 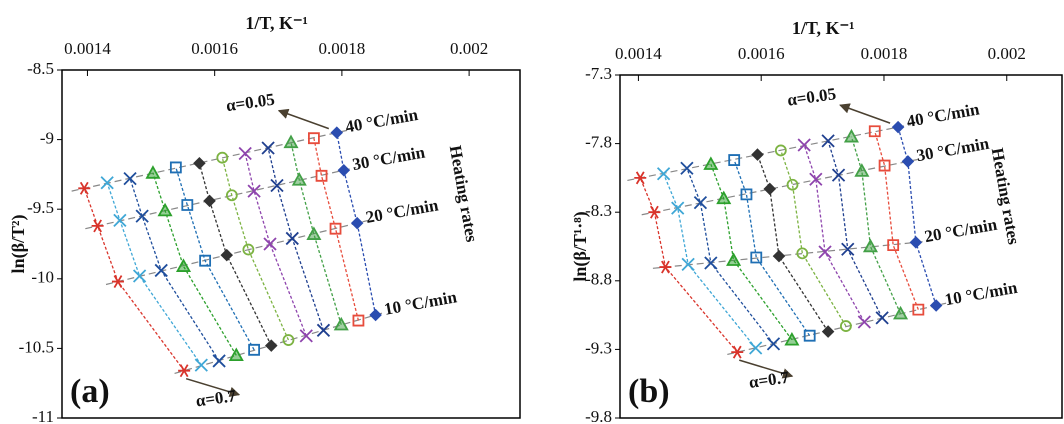 I want to click on y-tick-label: -9.3, so click(x=598, y=347).